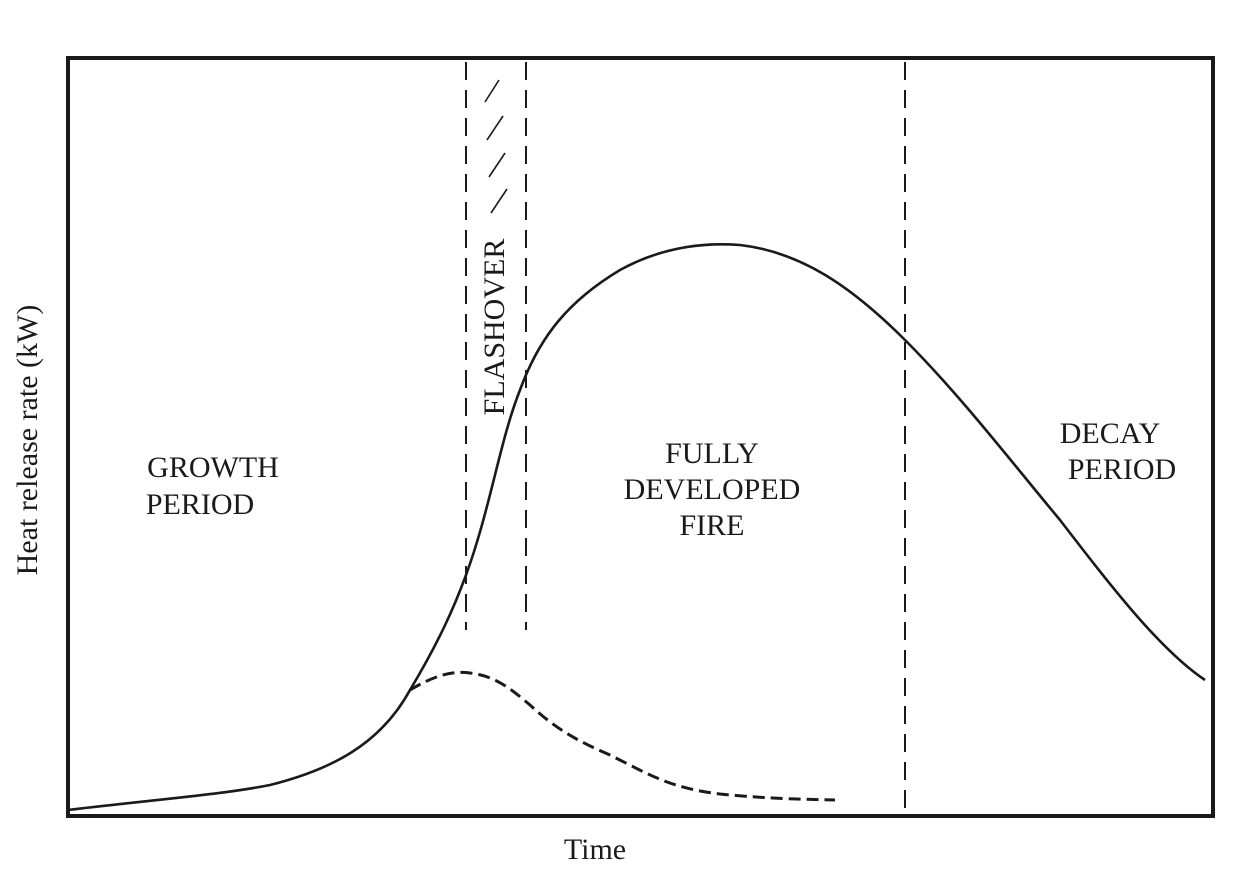 This screenshot has height=894, width=1256. Describe the element at coordinates (496, 146) in the screenshot. I see `flashover-hatch` at that location.